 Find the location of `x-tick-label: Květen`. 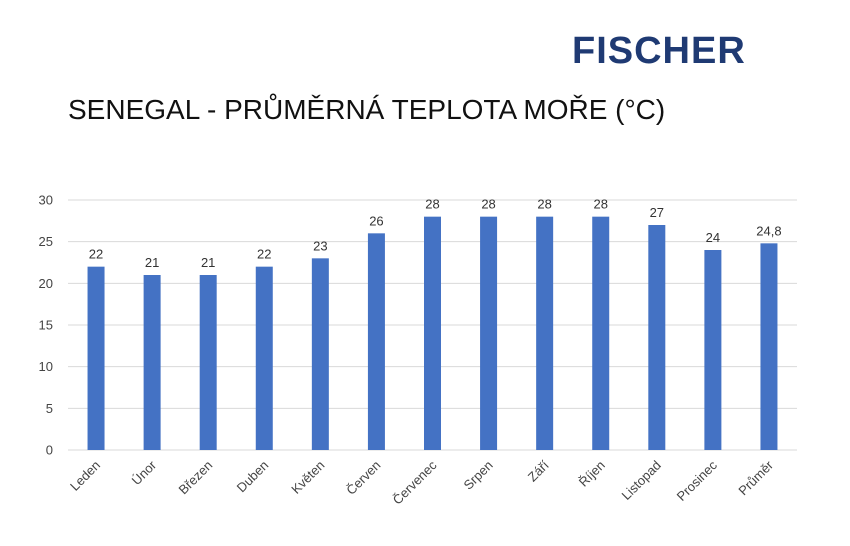

x-tick-label: Květen is located at coordinates (307, 477).